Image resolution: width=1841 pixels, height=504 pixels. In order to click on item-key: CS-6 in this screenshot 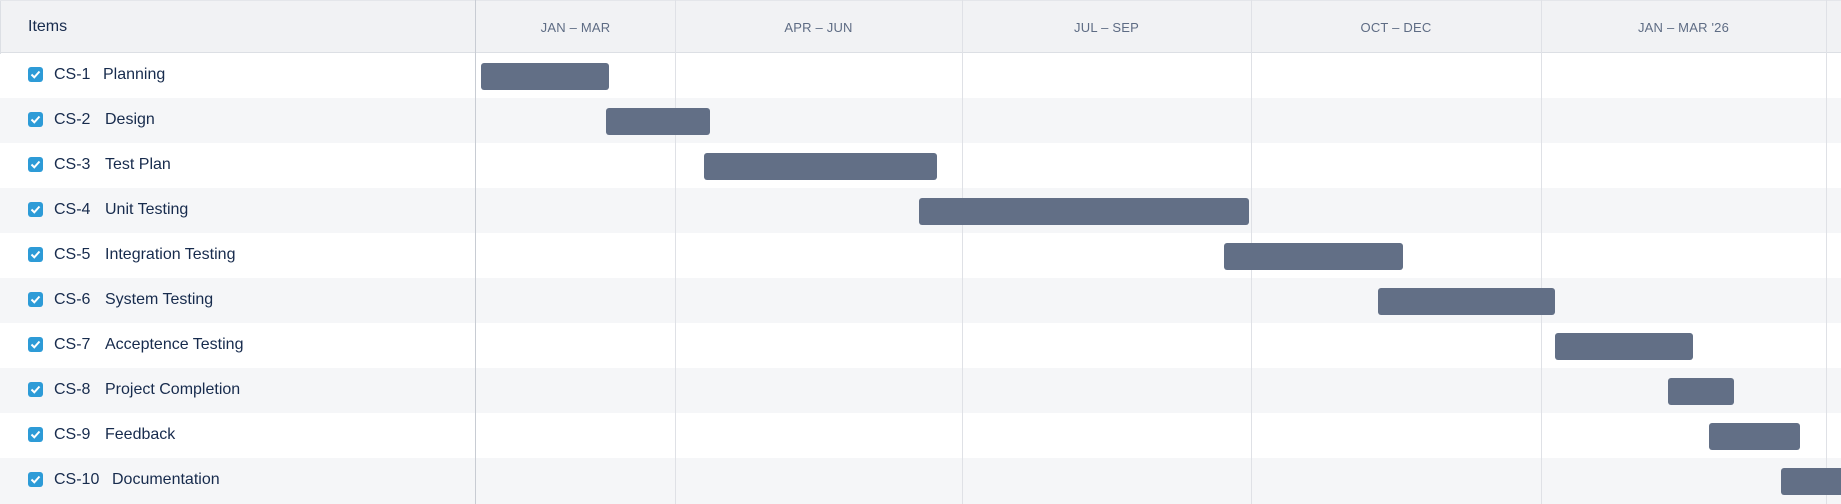, I will do `click(72, 299)`.